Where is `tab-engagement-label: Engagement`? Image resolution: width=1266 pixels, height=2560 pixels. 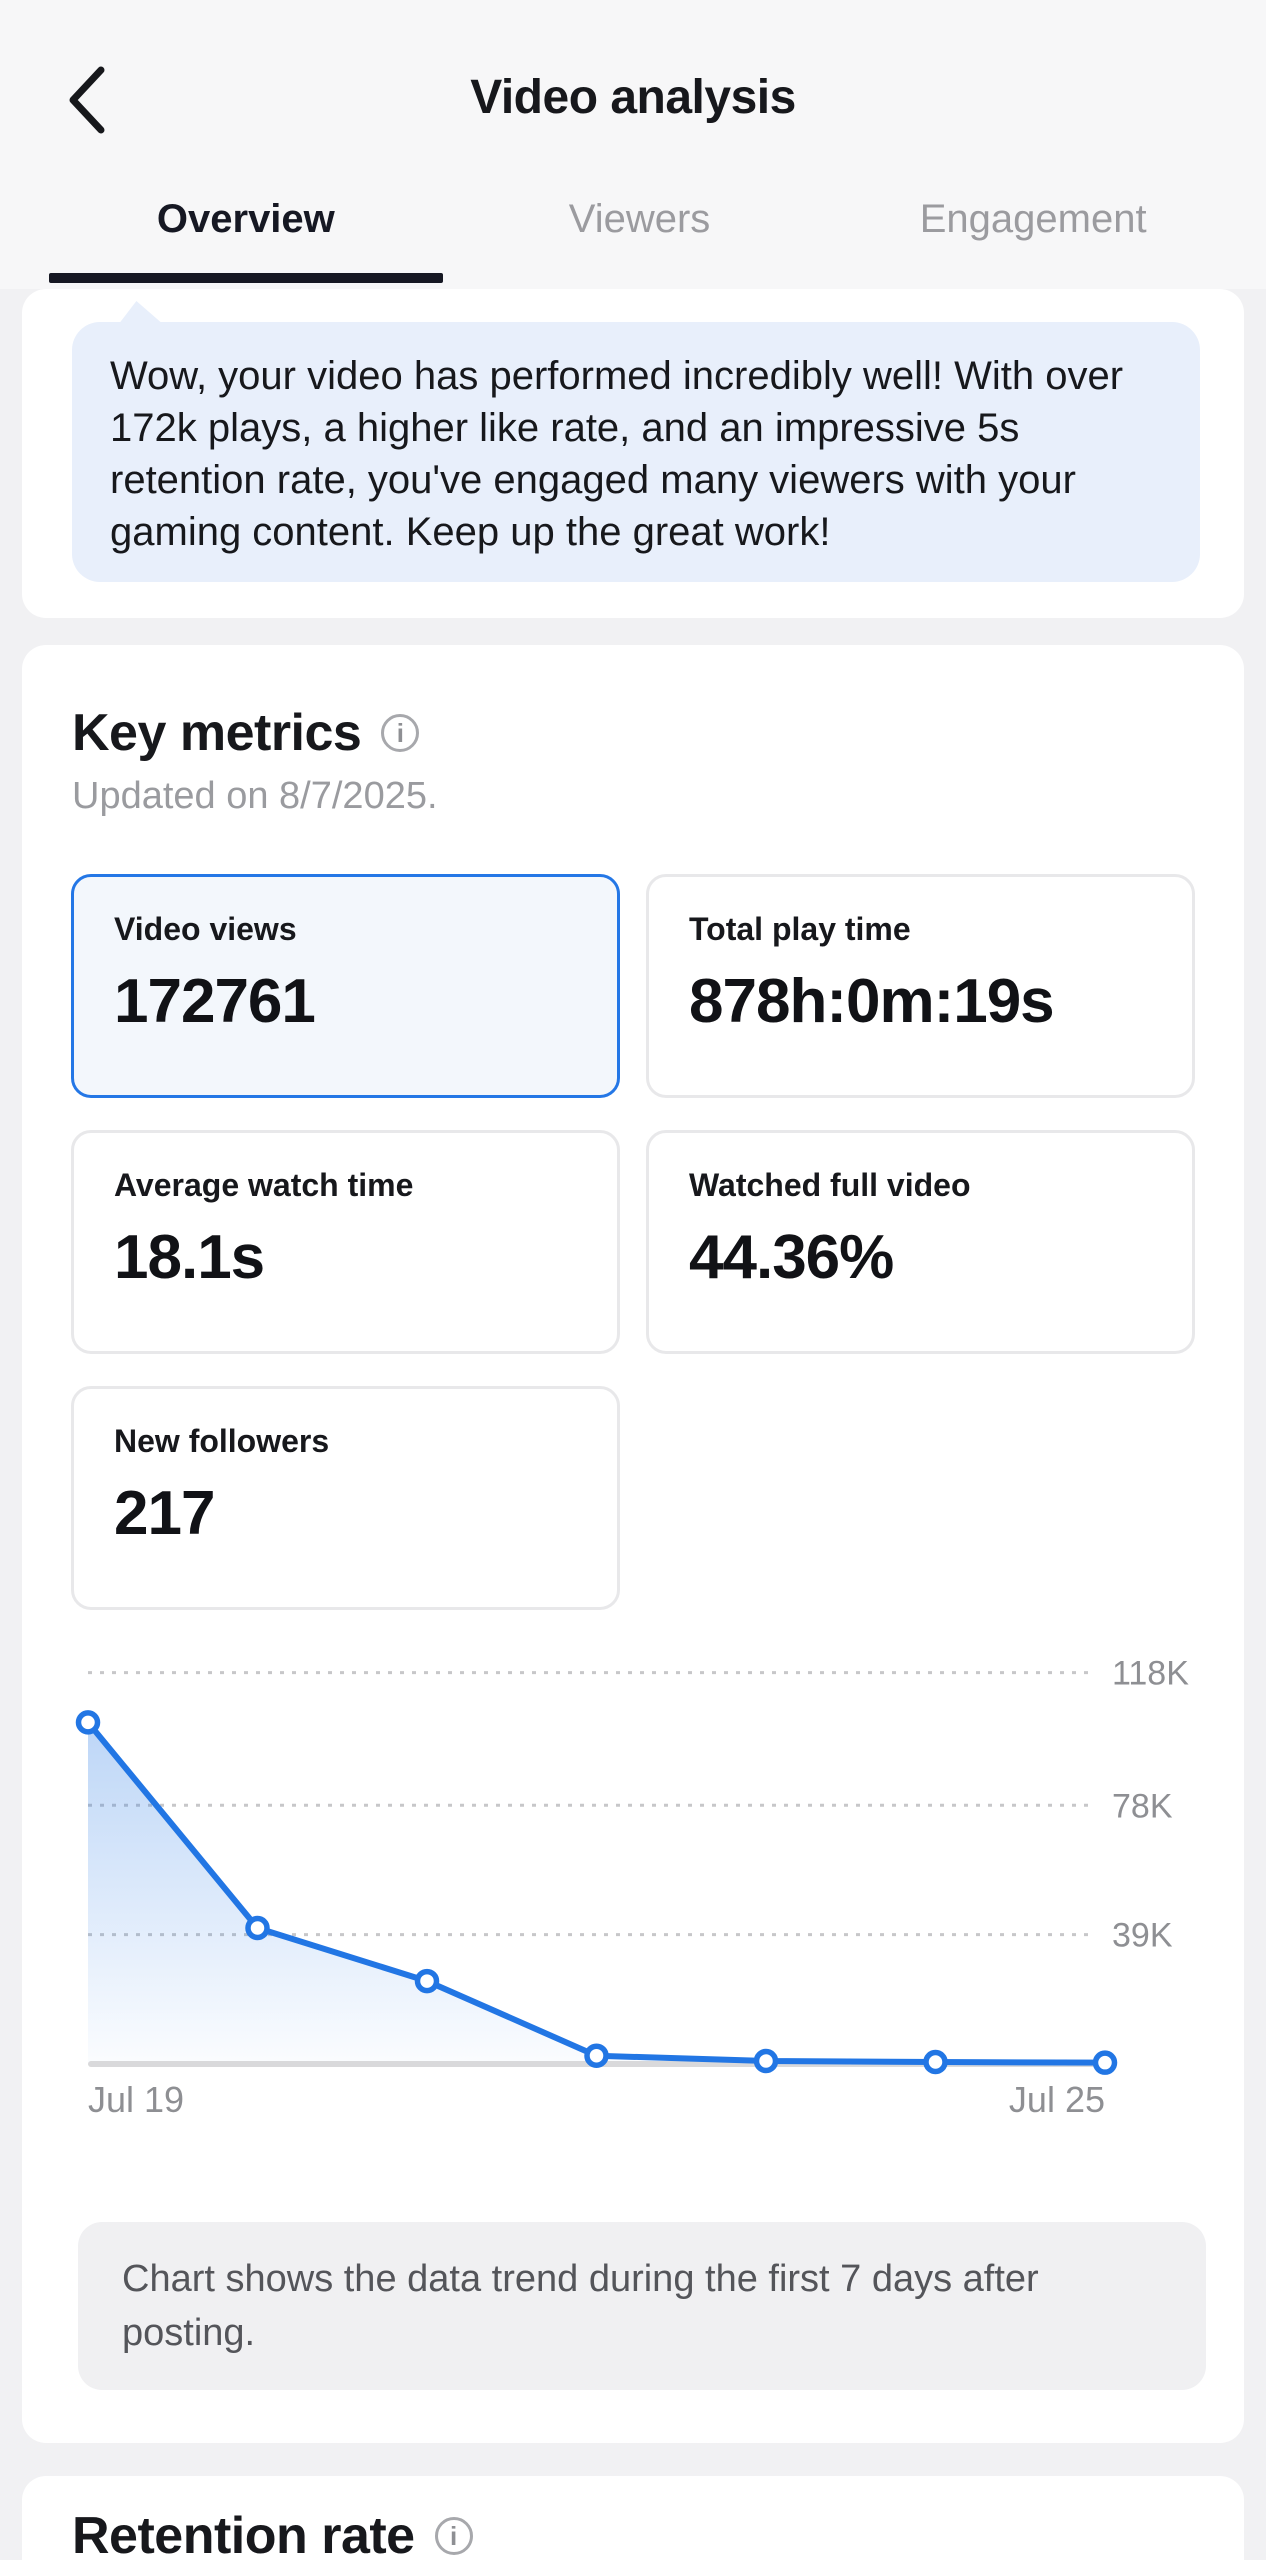 tab-engagement-label: Engagement is located at coordinates (1033, 219).